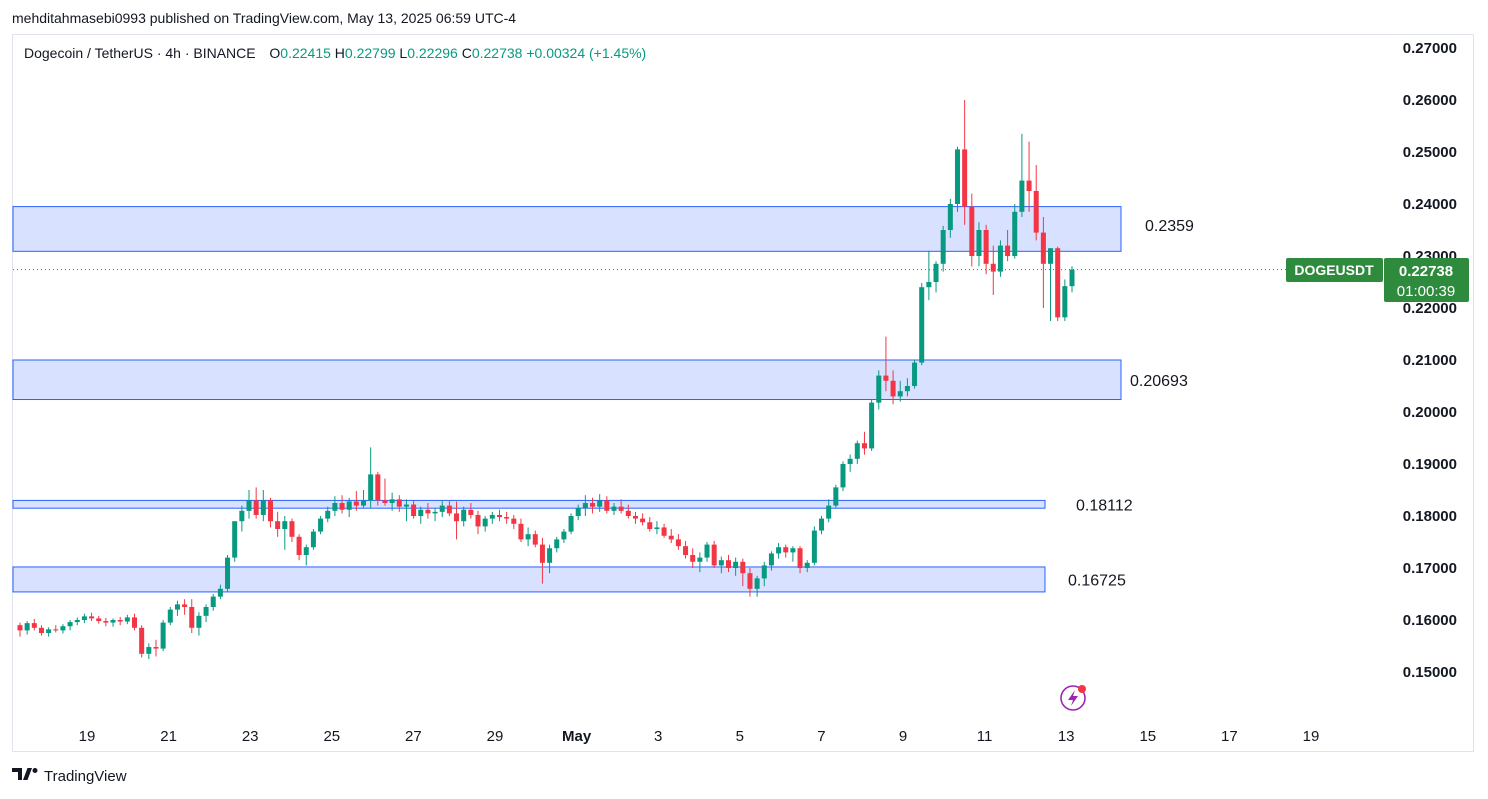  What do you see at coordinates (1430, 152) in the screenshot?
I see `y-tick-label: 0.25000` at bounding box center [1430, 152].